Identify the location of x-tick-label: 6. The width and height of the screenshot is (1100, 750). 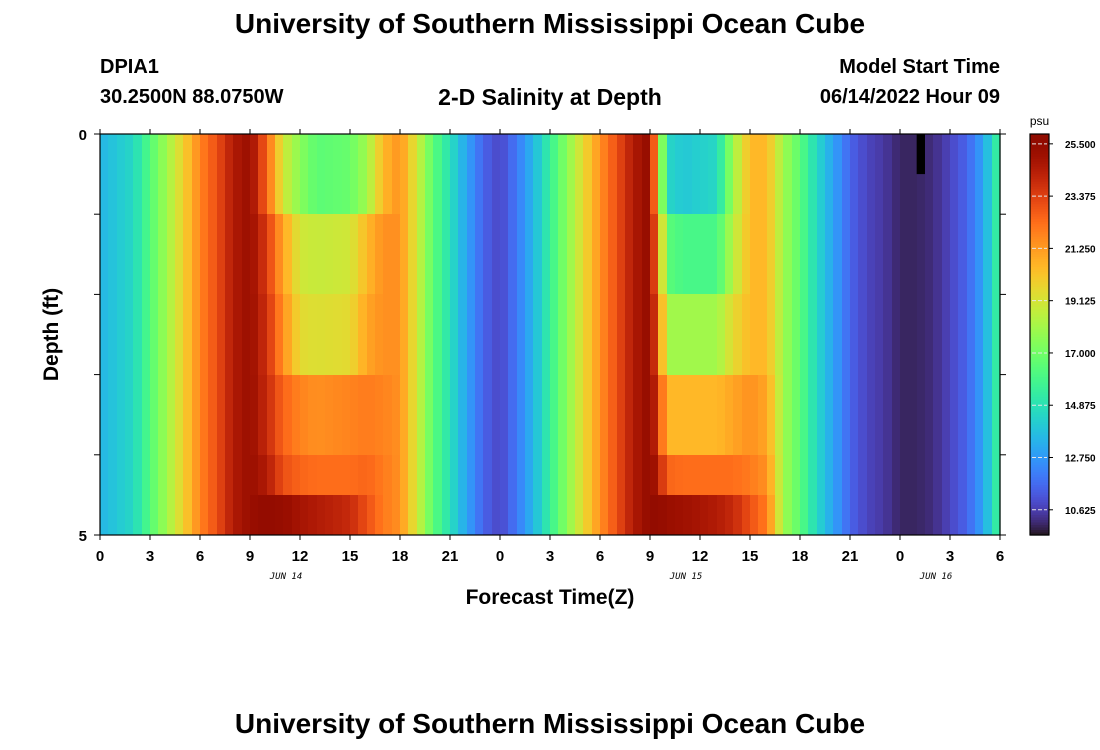
(200, 556).